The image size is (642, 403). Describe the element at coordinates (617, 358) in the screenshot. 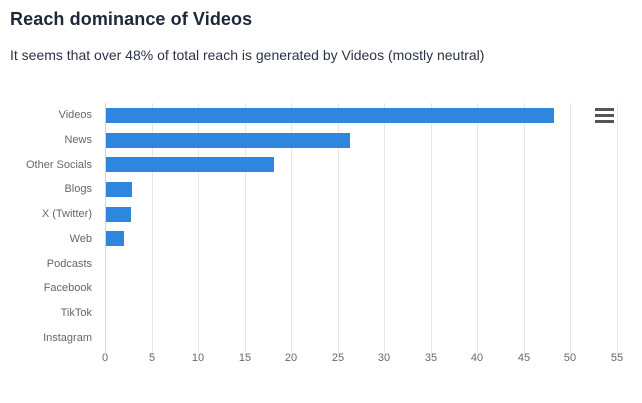

I see `x-axis-tick-label: 55` at that location.